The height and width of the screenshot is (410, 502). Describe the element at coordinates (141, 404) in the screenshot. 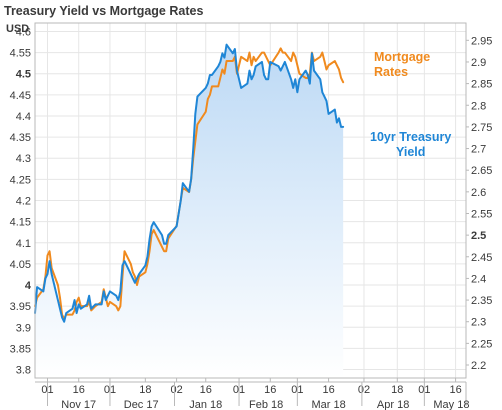

I see `x-axis-month-label: Dec 17` at that location.